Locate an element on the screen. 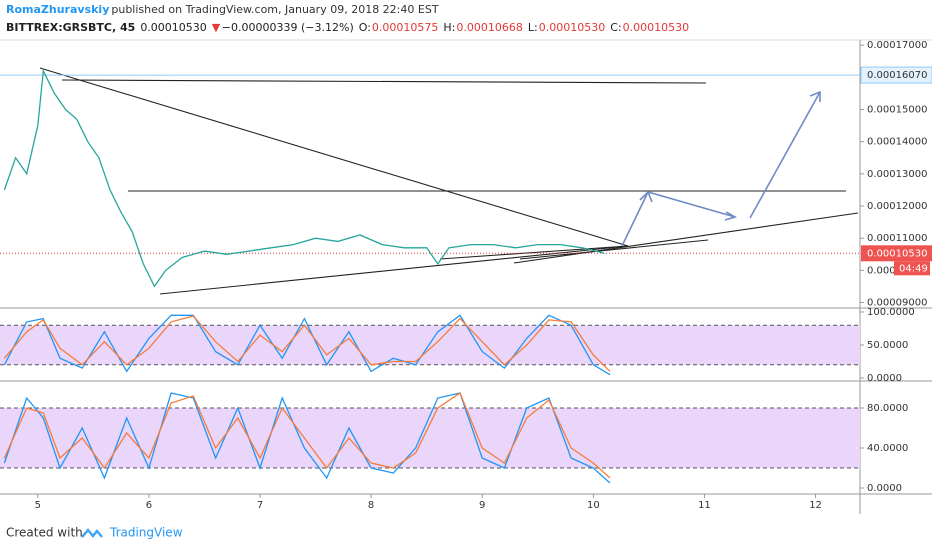  y-tick-label: 0.00011000 is located at coordinates (897, 238).